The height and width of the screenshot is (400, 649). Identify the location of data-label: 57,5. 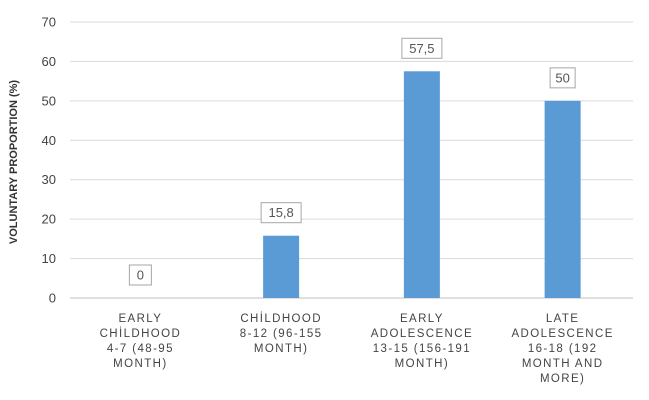
(421, 48).